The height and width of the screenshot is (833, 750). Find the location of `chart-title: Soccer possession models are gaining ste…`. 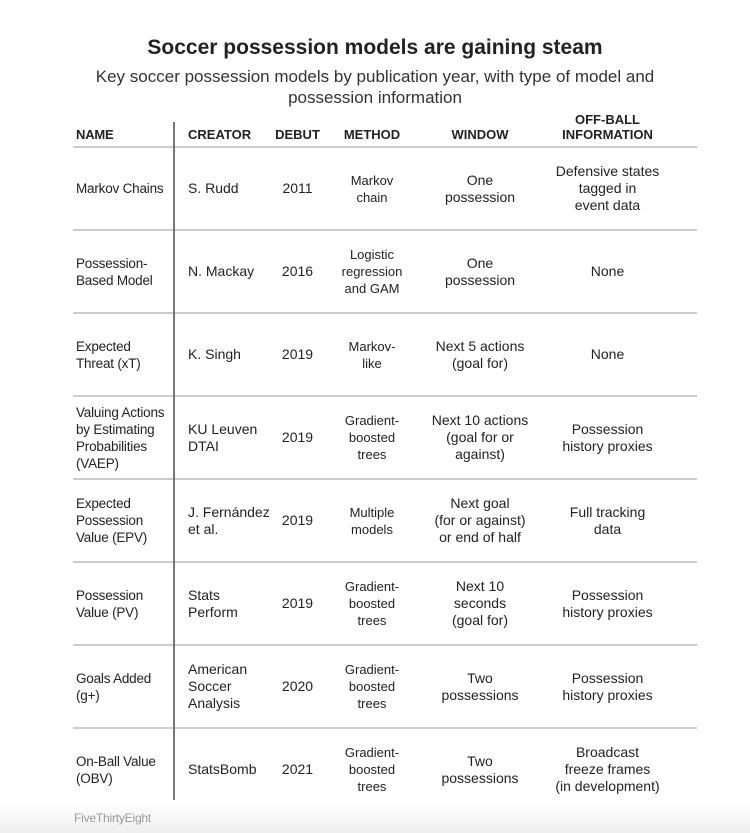

chart-title: Soccer possession models are gaining ste… is located at coordinates (375, 47).